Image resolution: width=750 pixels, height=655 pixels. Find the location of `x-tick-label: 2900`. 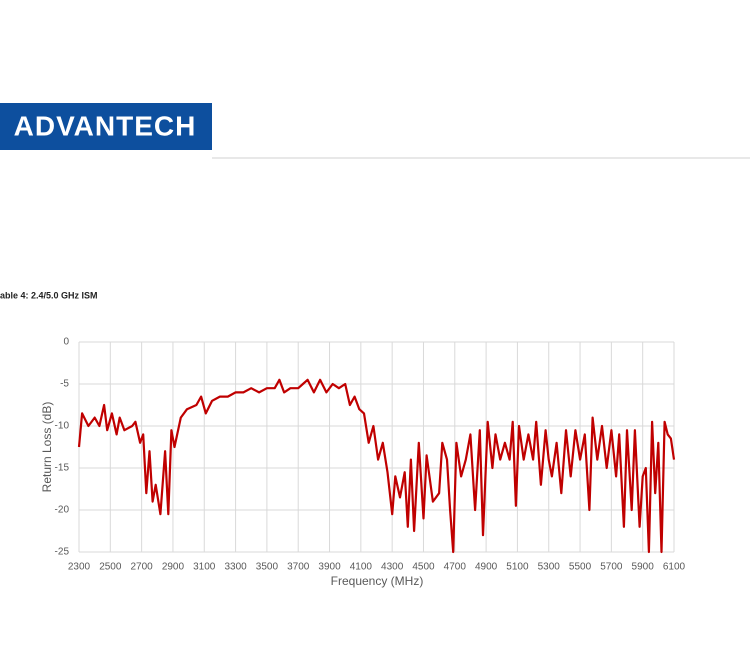

x-tick-label: 2900 is located at coordinates (173, 567).